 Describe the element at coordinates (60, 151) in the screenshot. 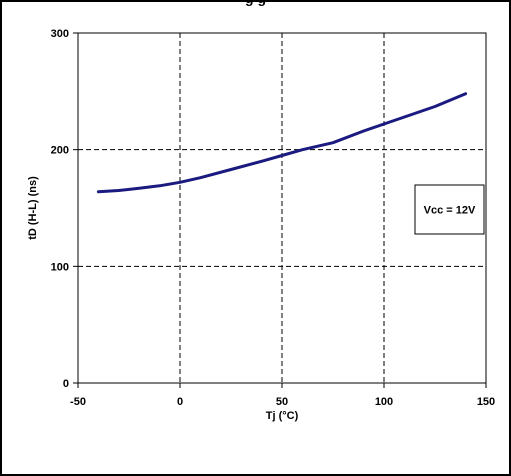

I see `y-tick-label: 200` at that location.